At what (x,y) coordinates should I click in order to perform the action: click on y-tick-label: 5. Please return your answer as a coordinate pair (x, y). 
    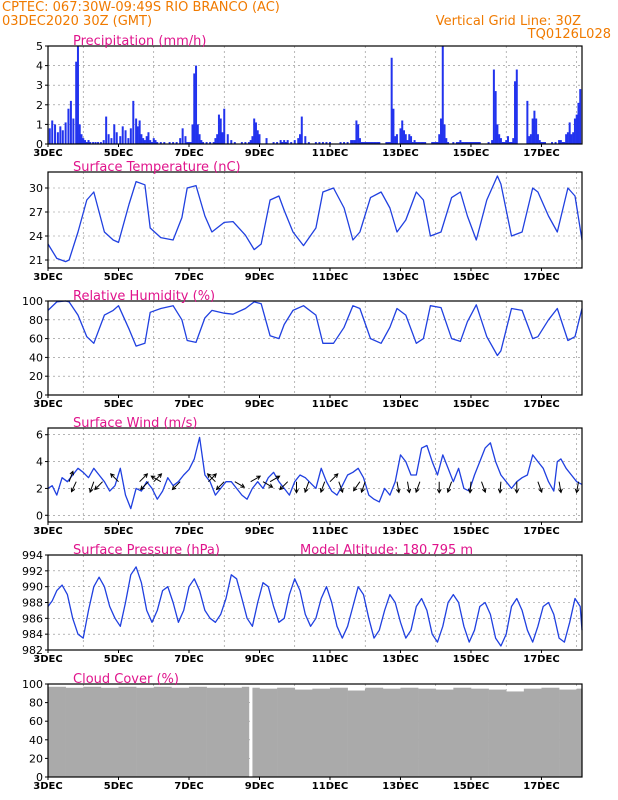
    Looking at the image, I should click on (39, 46).